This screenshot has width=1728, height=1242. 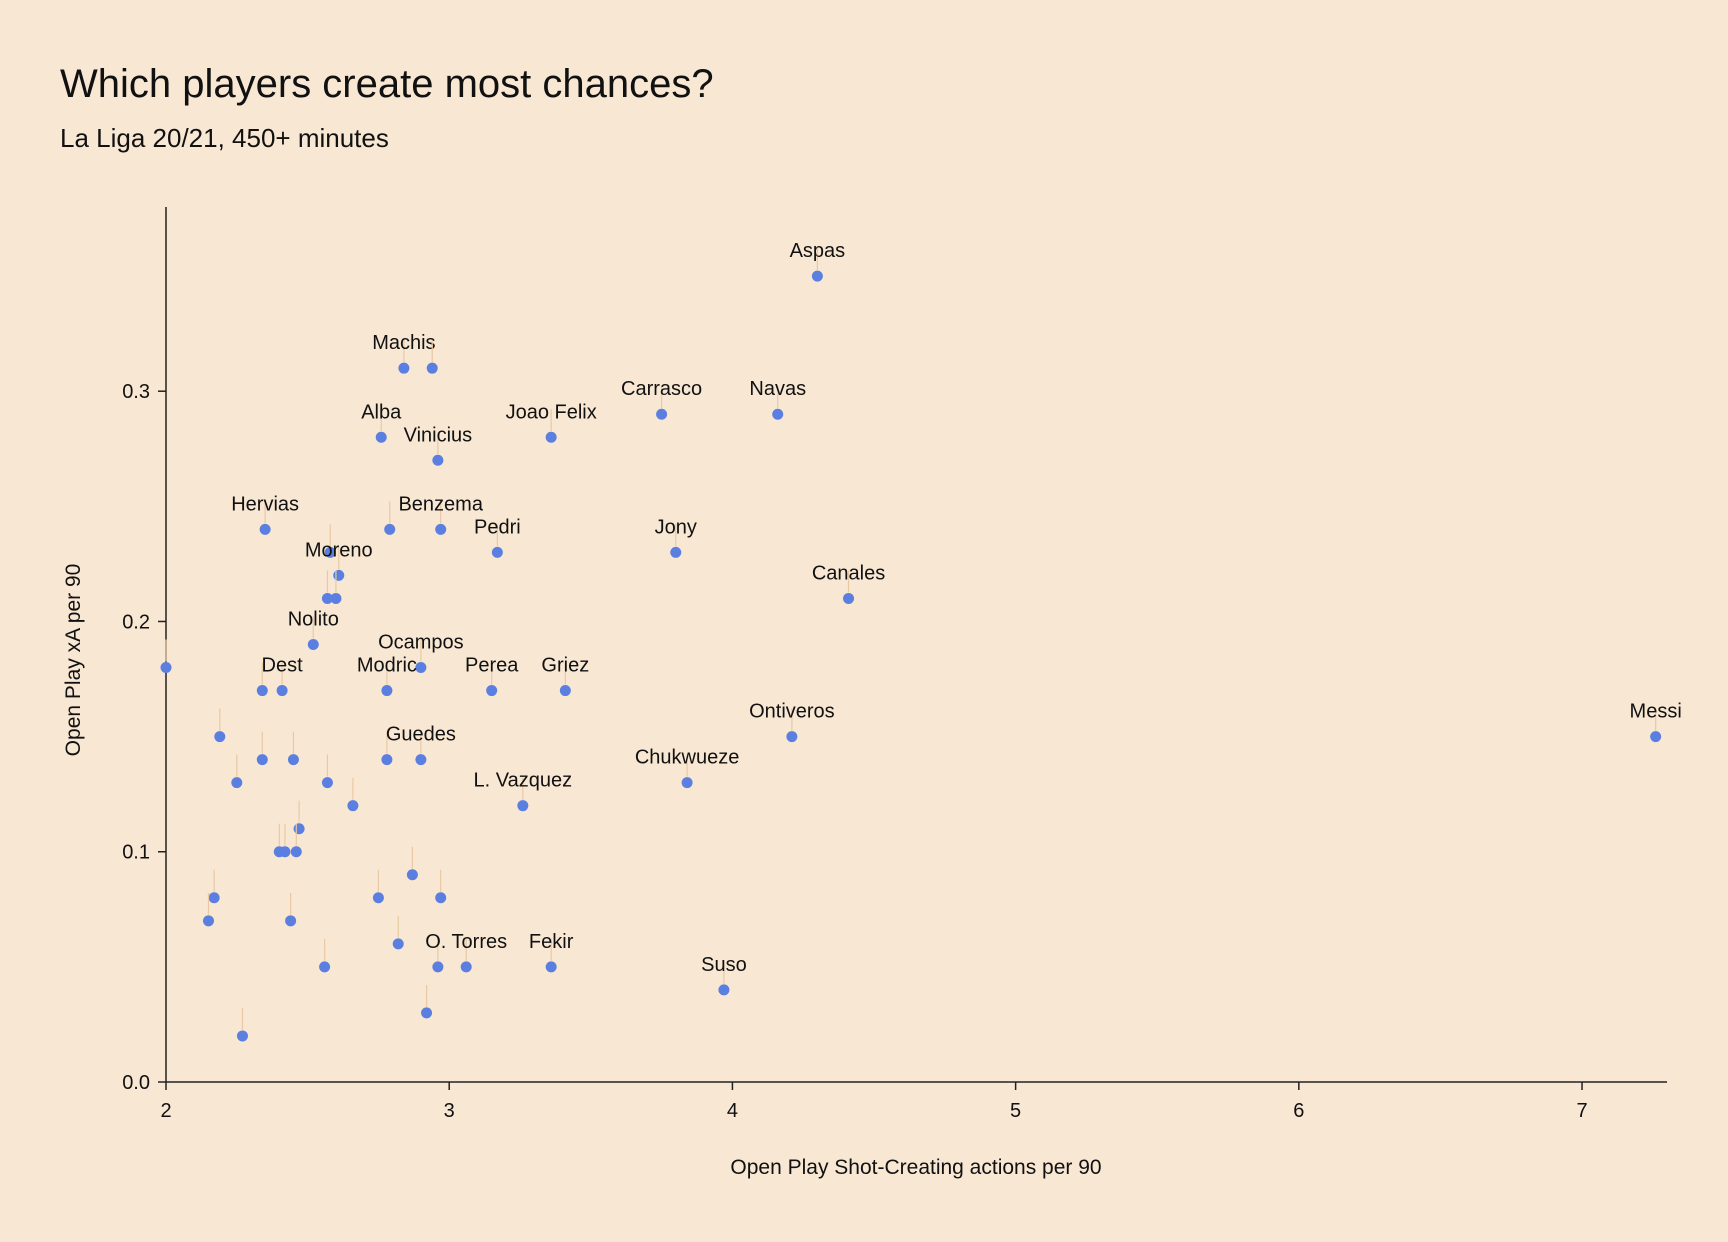 What do you see at coordinates (1015, 1111) in the screenshot?
I see `x-tick-label: 5` at bounding box center [1015, 1111].